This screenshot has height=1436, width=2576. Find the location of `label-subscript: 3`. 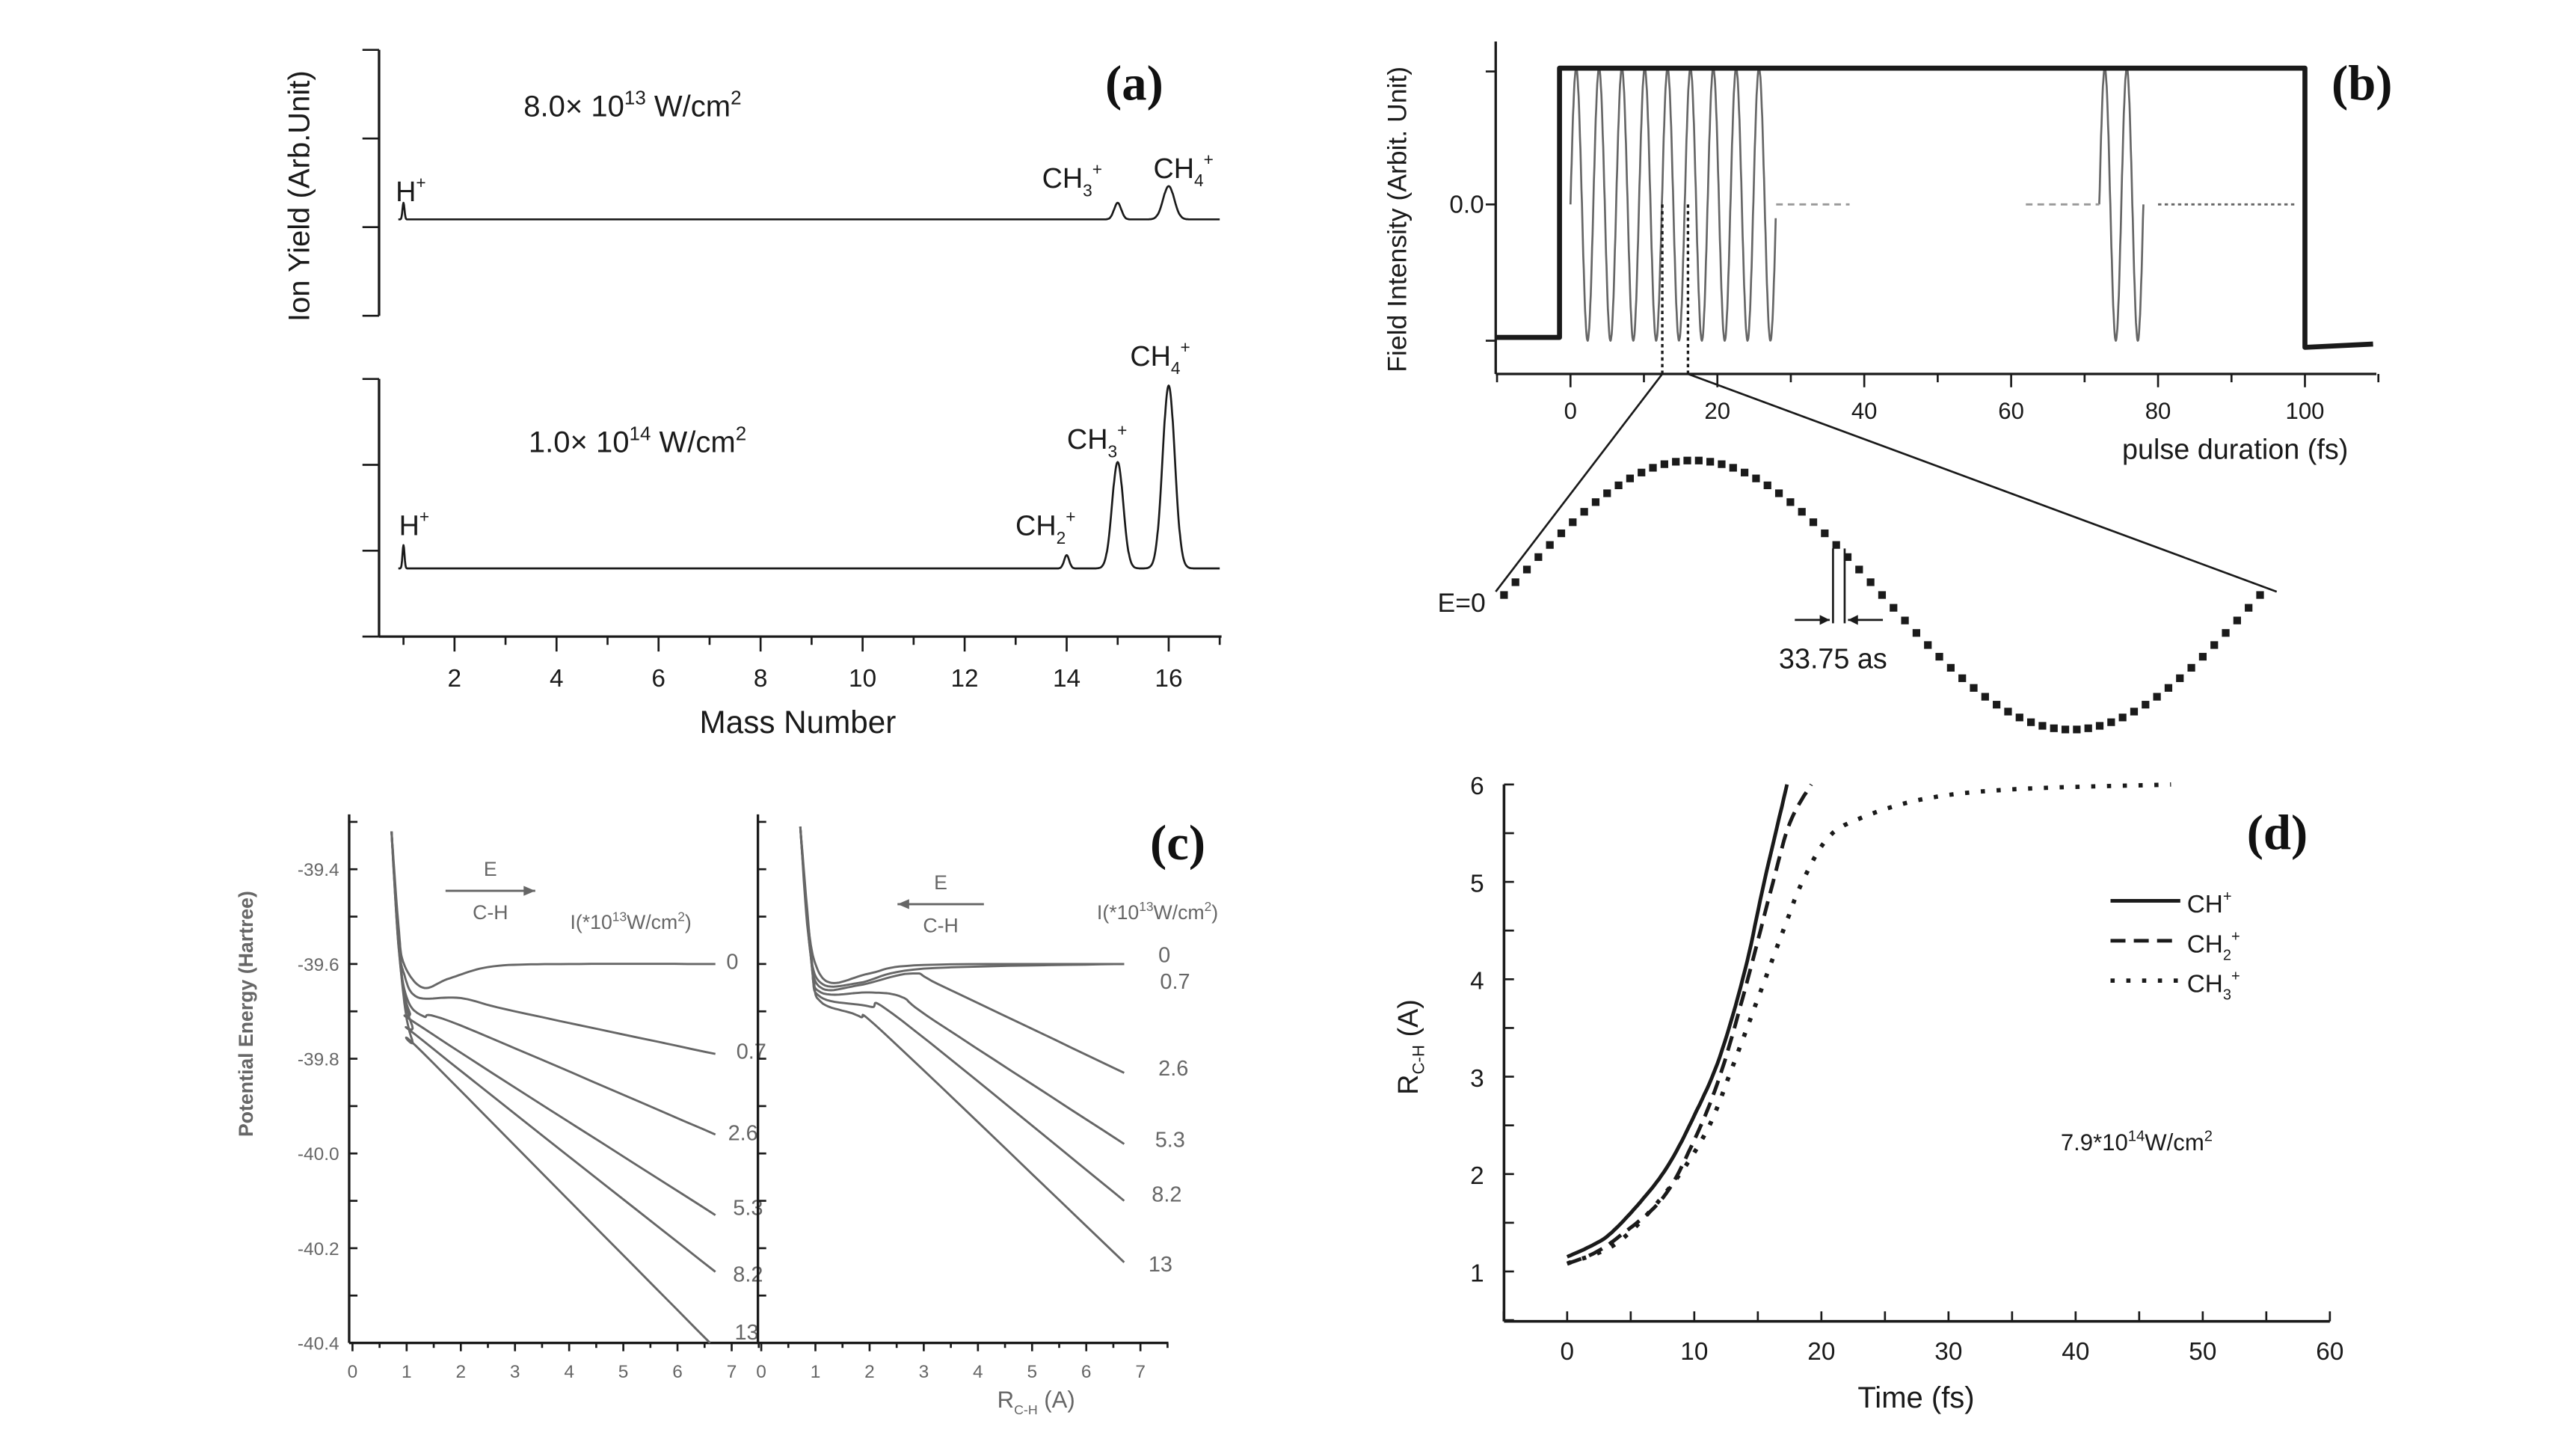

label-subscript: 3 is located at coordinates (1112, 451).